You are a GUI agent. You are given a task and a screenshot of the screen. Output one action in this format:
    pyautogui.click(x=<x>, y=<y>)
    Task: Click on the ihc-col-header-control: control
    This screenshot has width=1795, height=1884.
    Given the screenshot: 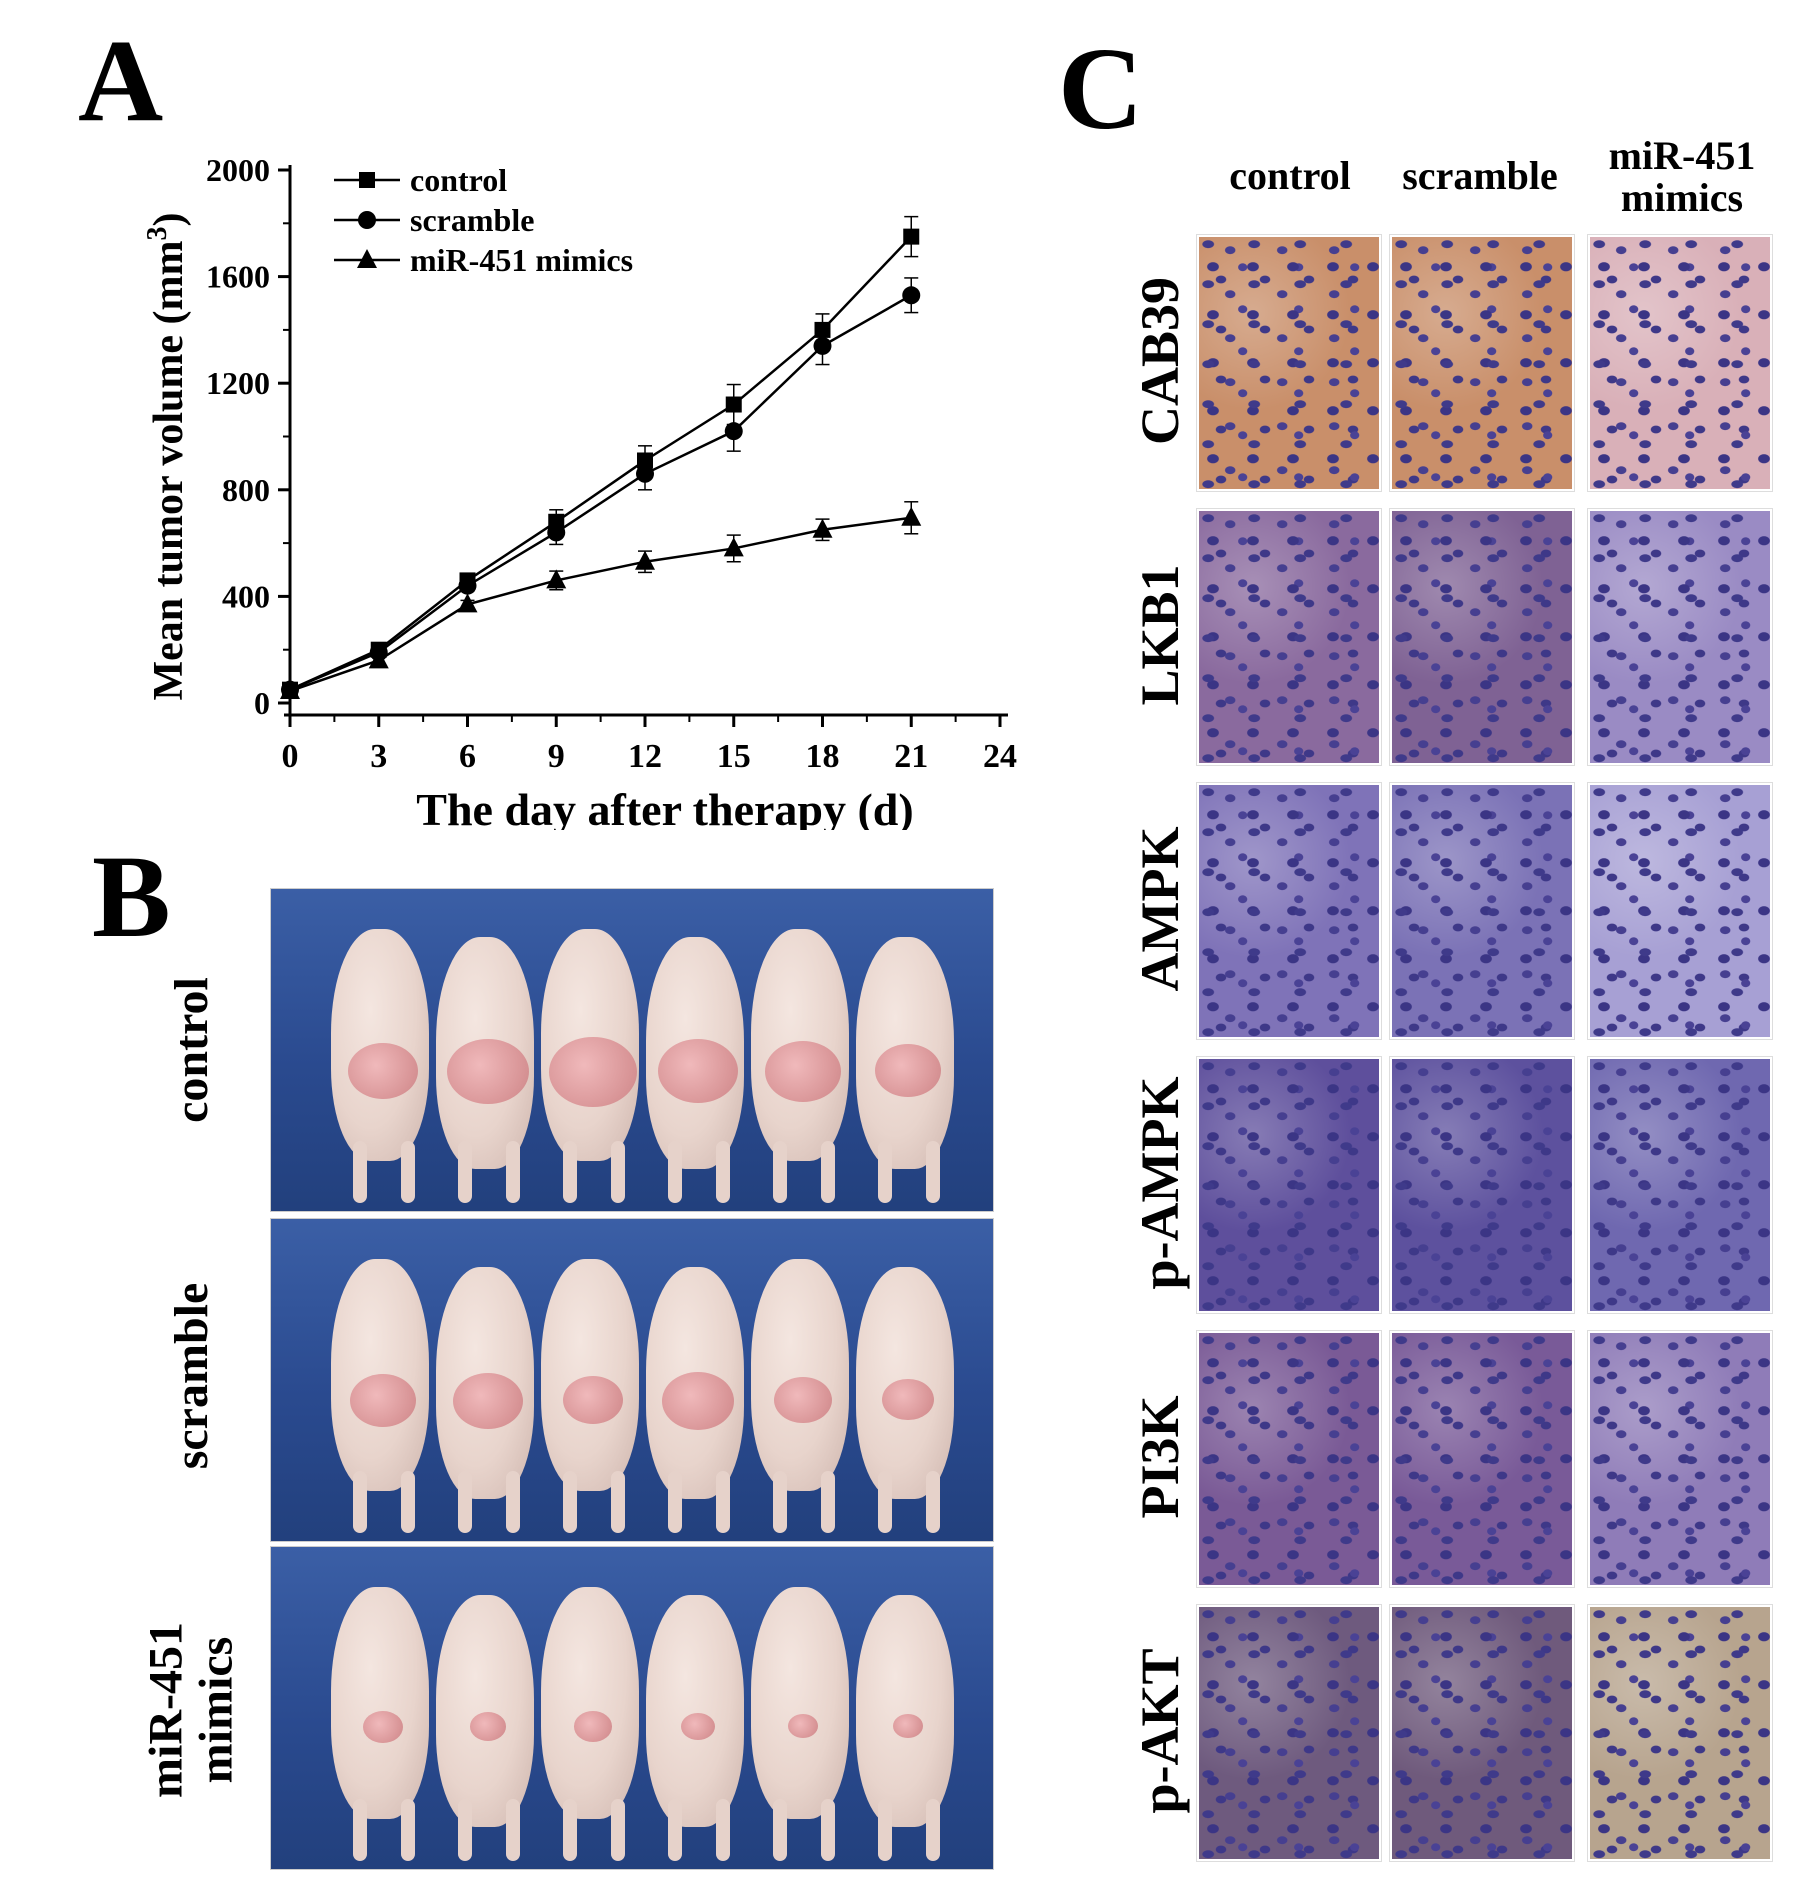 What is the action you would take?
    pyautogui.click(x=1290, y=175)
    